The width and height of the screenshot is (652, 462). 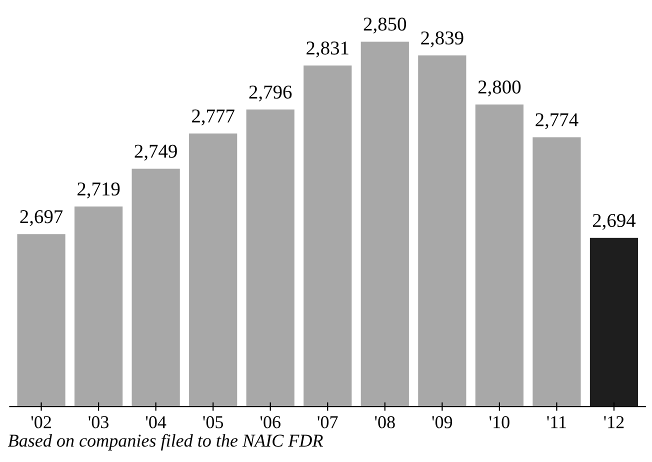 What do you see at coordinates (213, 117) in the screenshot?
I see `data-label: 2,777` at bounding box center [213, 117].